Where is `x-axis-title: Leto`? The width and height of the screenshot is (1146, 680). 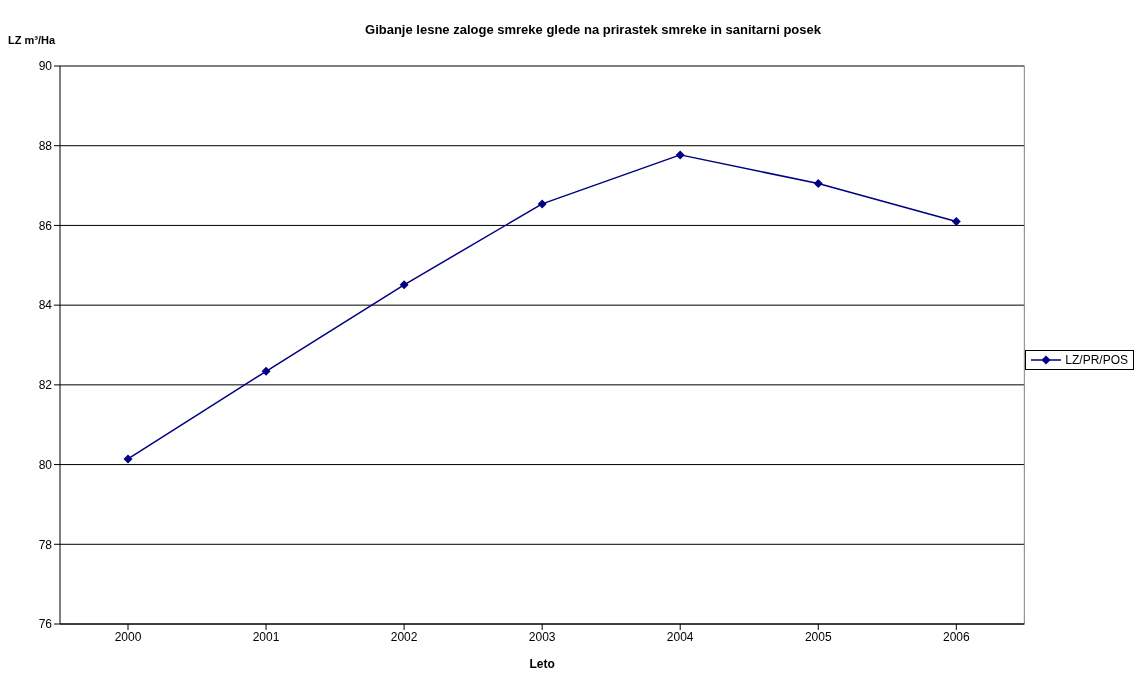 x-axis-title: Leto is located at coordinates (542, 664).